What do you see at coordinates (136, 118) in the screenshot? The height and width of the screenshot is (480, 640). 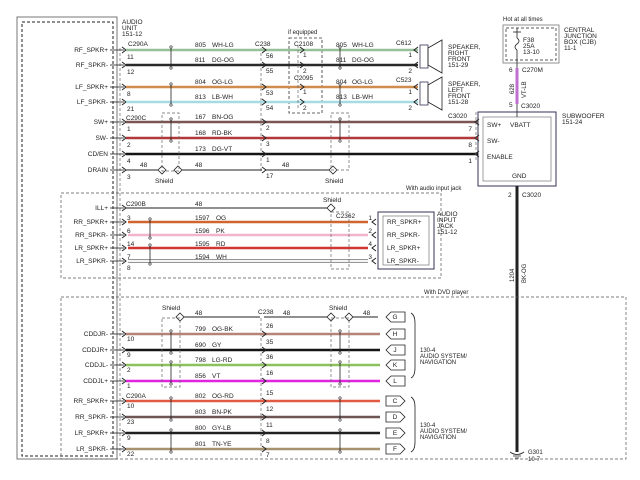 I see `connector-c290c-label: C290C` at bounding box center [136, 118].